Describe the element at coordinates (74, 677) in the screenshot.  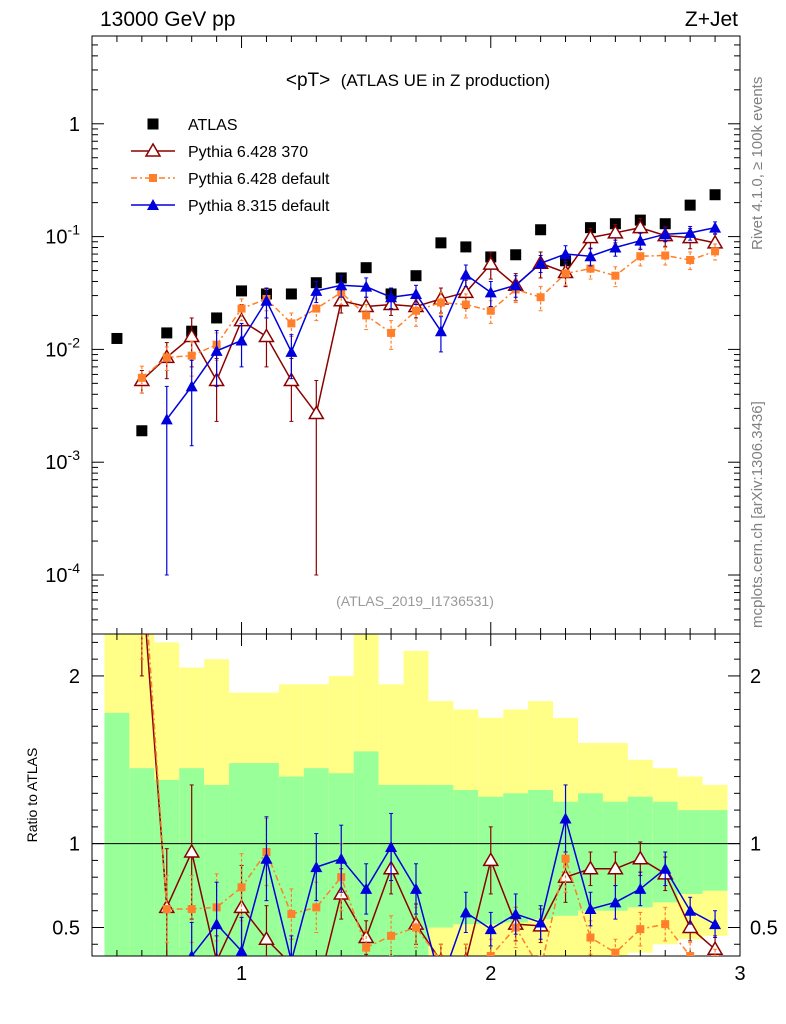
I see `ratio-y-tick-label: 2` at that location.